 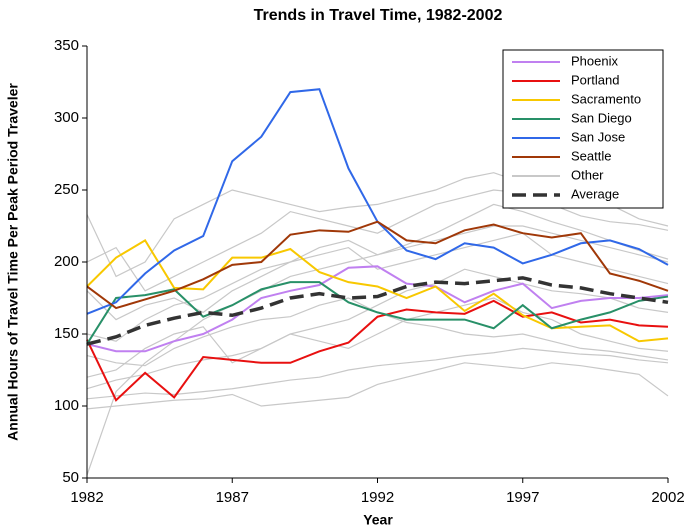 I want to click on y-tick-label: 350, so click(x=66, y=45).